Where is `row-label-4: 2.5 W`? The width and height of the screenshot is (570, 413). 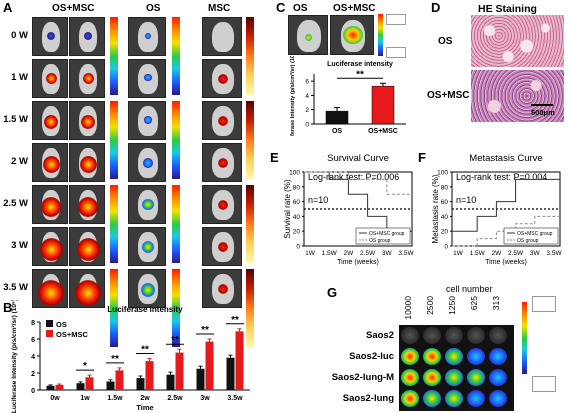
row-label-4: 2.5 W is located at coordinates (15, 203).